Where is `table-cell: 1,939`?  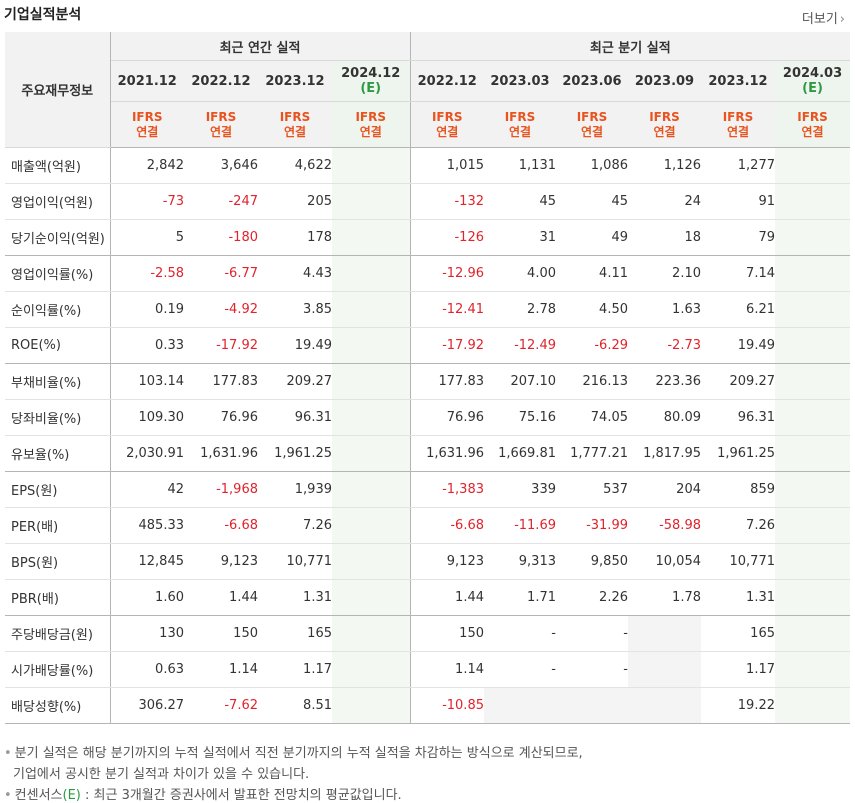
table-cell: 1,939 is located at coordinates (295, 489).